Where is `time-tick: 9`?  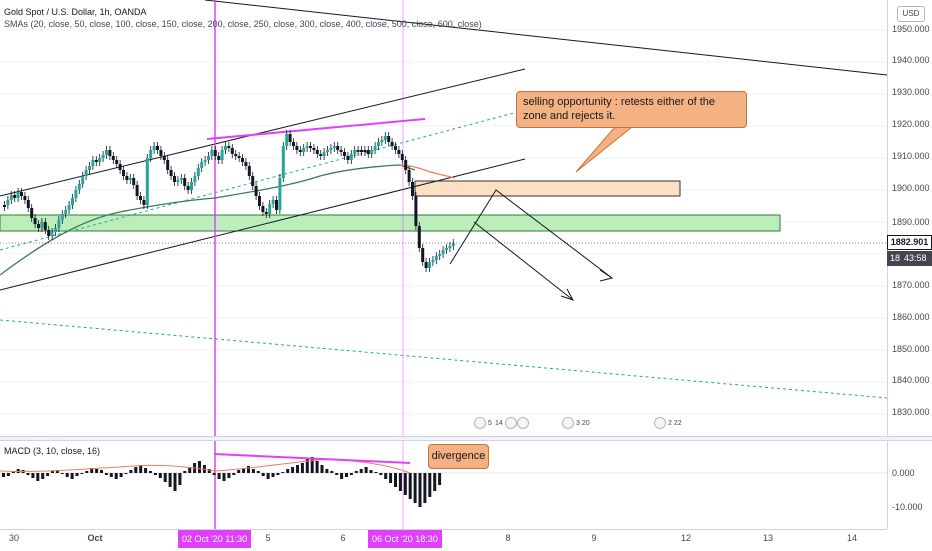 time-tick: 9 is located at coordinates (594, 538).